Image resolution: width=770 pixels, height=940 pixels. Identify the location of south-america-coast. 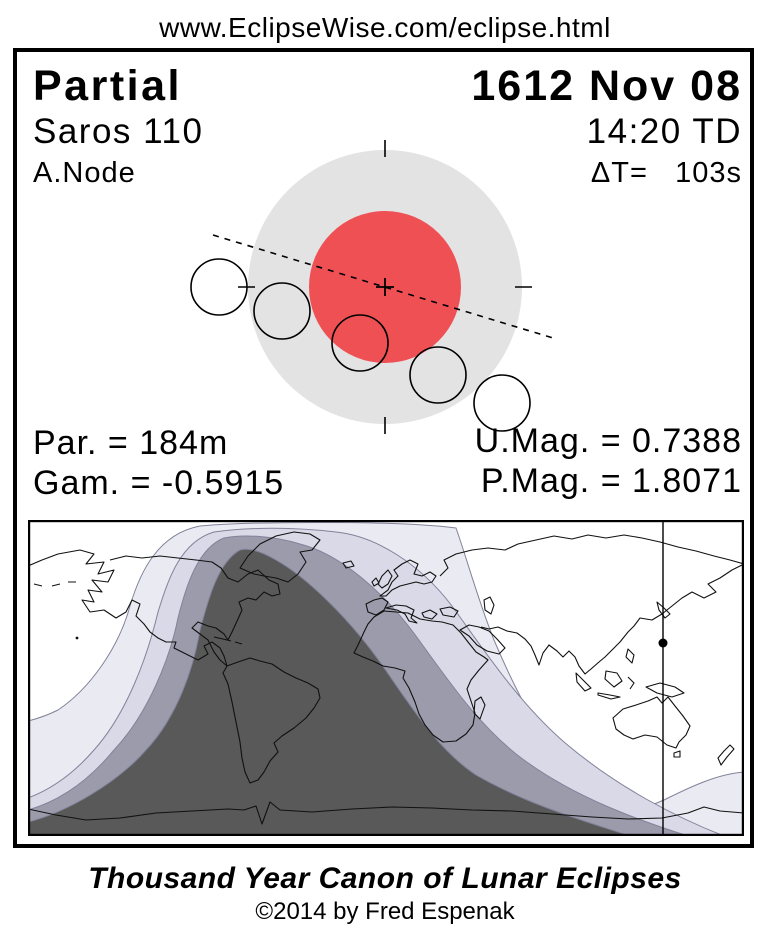
(271, 720).